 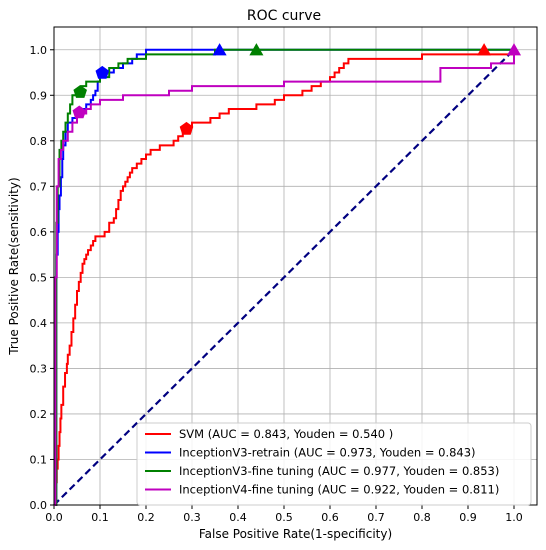 What do you see at coordinates (39, 186) in the screenshot?
I see `y-tick-label: 0.7` at bounding box center [39, 186].